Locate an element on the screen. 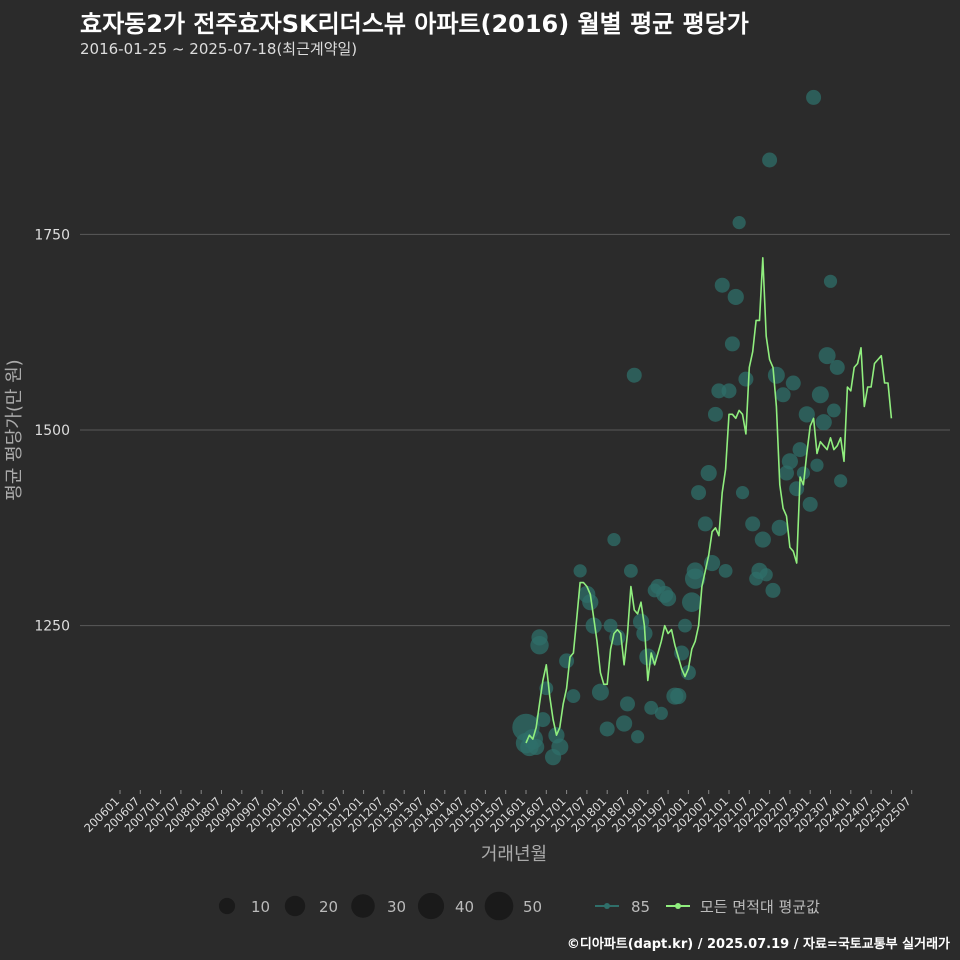 This screenshot has height=960, width=960. y-tick-label: 1250 is located at coordinates (52, 627).